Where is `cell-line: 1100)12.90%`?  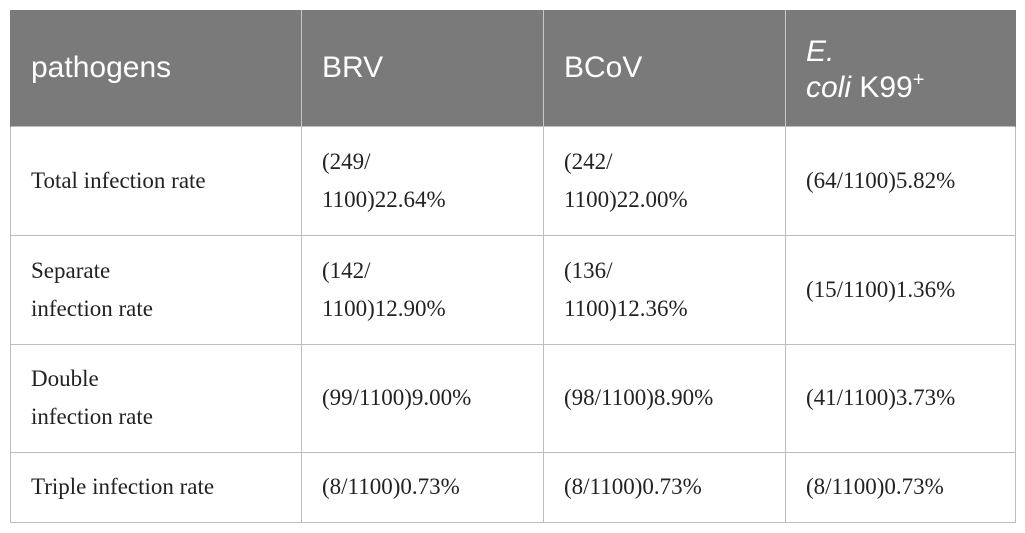
cell-line: 1100)12.90% is located at coordinates (384, 308).